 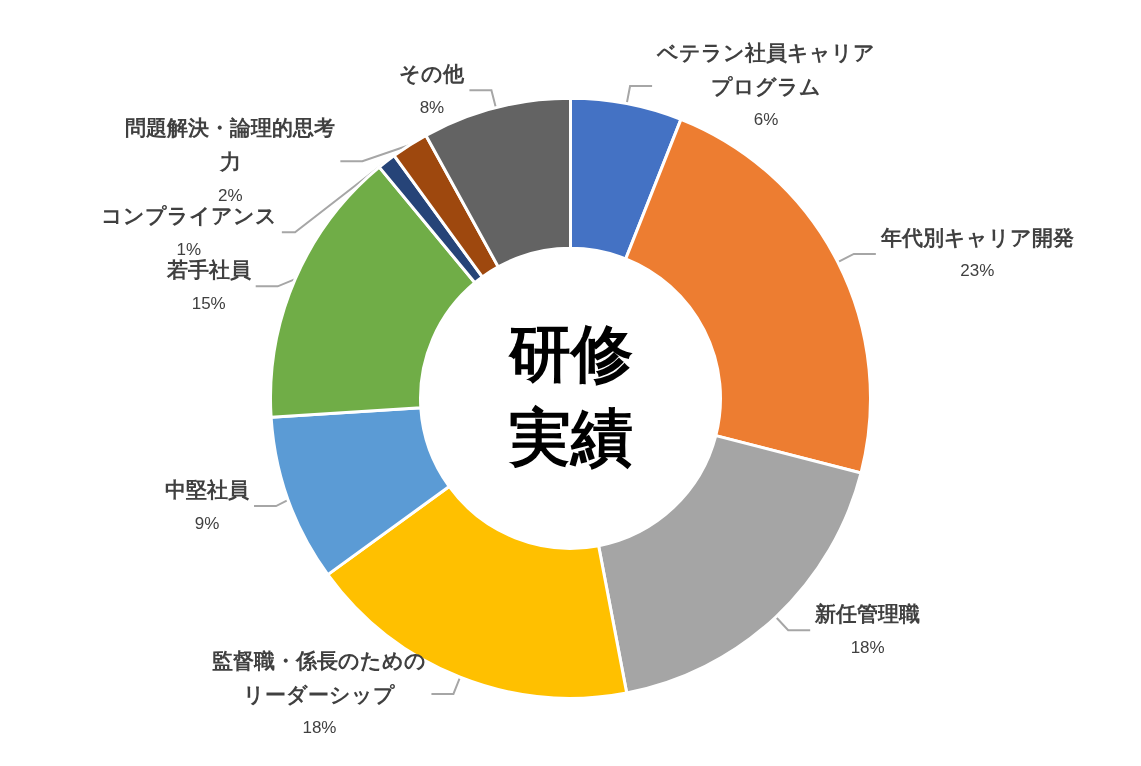 I want to click on slice-label: ベテラン社員キャリアプログラム, so click(x=766, y=69).